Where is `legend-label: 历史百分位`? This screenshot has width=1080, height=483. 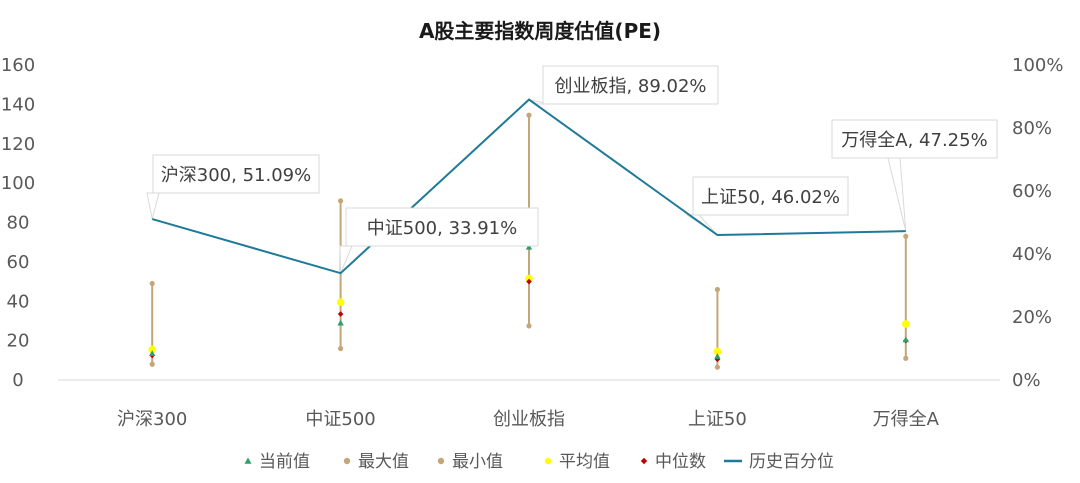
legend-label: 历史百分位 is located at coordinates (791, 462).